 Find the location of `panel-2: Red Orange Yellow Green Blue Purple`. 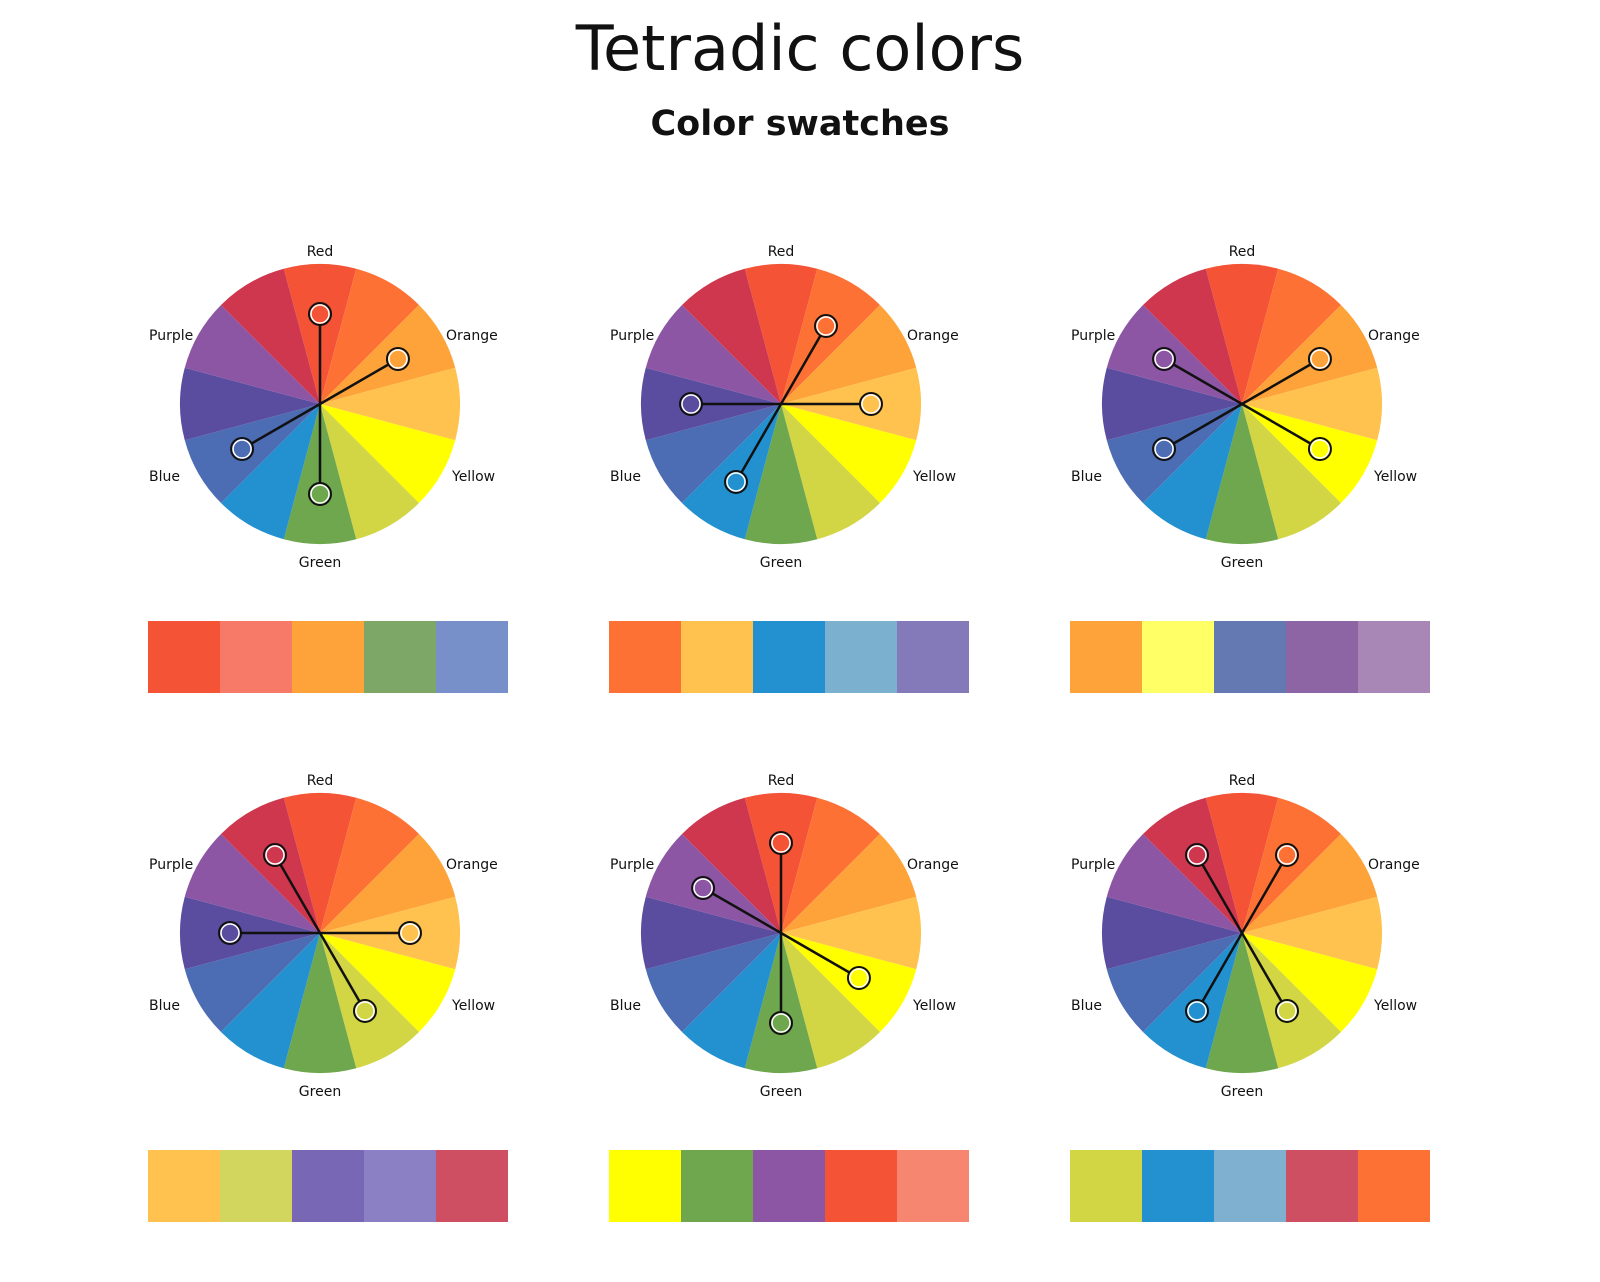

panel-2: Red Orange Yellow Green Blue Purple is located at coordinates (759, 464).